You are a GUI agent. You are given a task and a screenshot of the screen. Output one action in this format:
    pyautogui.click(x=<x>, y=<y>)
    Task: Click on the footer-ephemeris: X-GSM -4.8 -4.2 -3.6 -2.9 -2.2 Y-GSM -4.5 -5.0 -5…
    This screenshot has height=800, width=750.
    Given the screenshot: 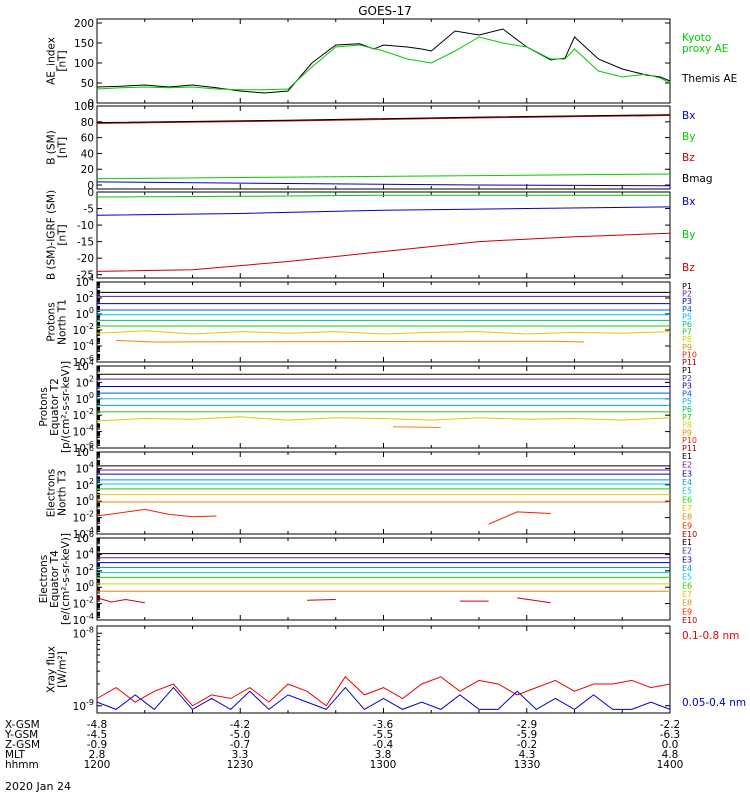 What is the action you would take?
    pyautogui.click(x=343, y=745)
    